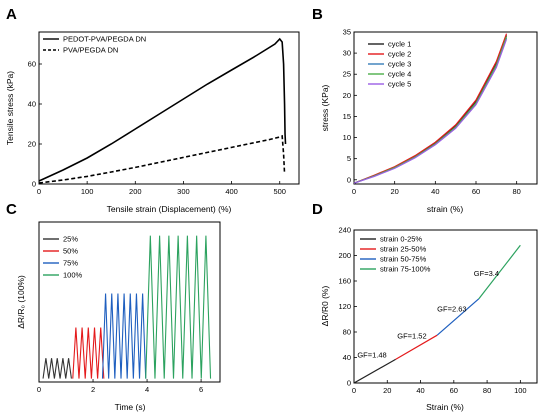 The image size is (550, 419). What do you see at coordinates (70, 239) in the screenshot?
I see `legend-label-c-1: 25%` at bounding box center [70, 239].